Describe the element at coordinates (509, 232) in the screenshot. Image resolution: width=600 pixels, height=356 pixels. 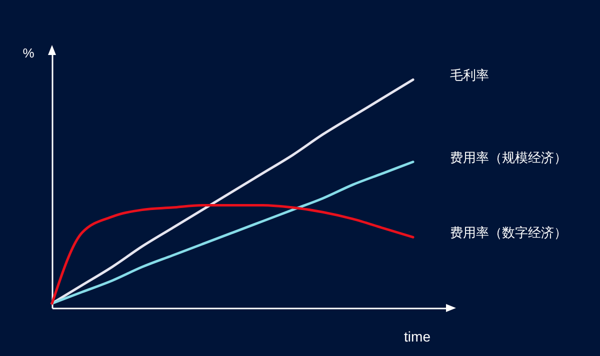
I see `text: 费用率（数字经济）` at that location.